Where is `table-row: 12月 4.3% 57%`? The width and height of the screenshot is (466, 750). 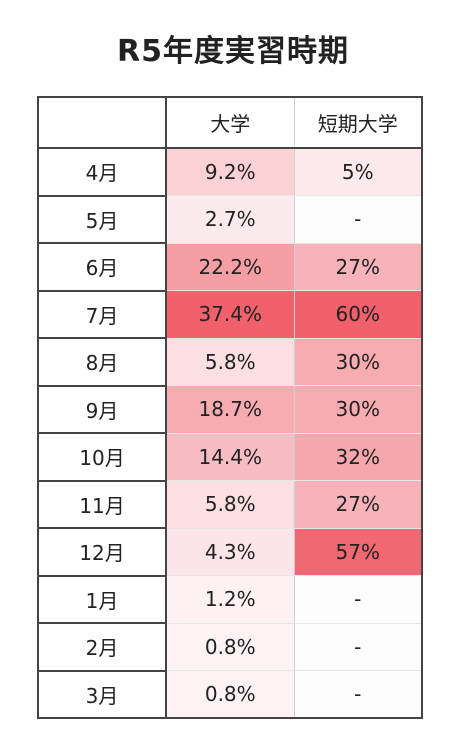 table-row: 12月 4.3% 57% is located at coordinates (230, 552).